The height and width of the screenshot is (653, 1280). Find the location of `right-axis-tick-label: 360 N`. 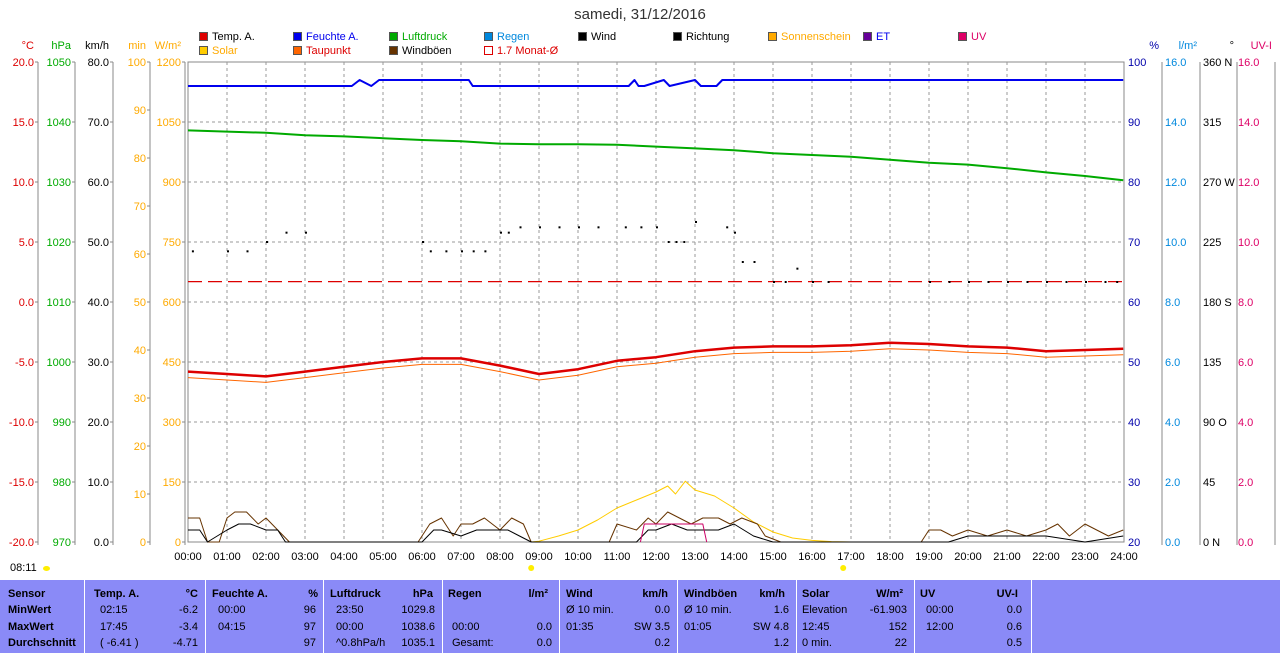

right-axis-tick-label: 360 N is located at coordinates (1217, 63).